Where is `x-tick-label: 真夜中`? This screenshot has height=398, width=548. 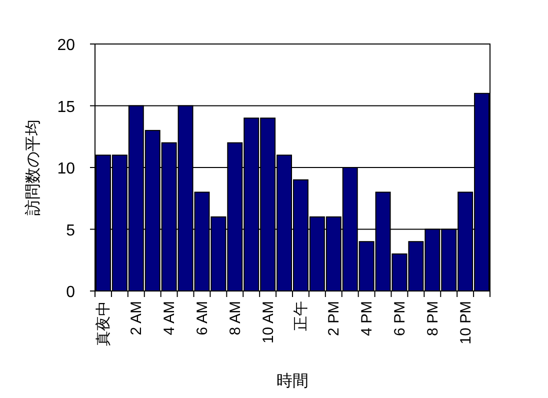
x-tick-label: 真夜中 is located at coordinates (103, 323).